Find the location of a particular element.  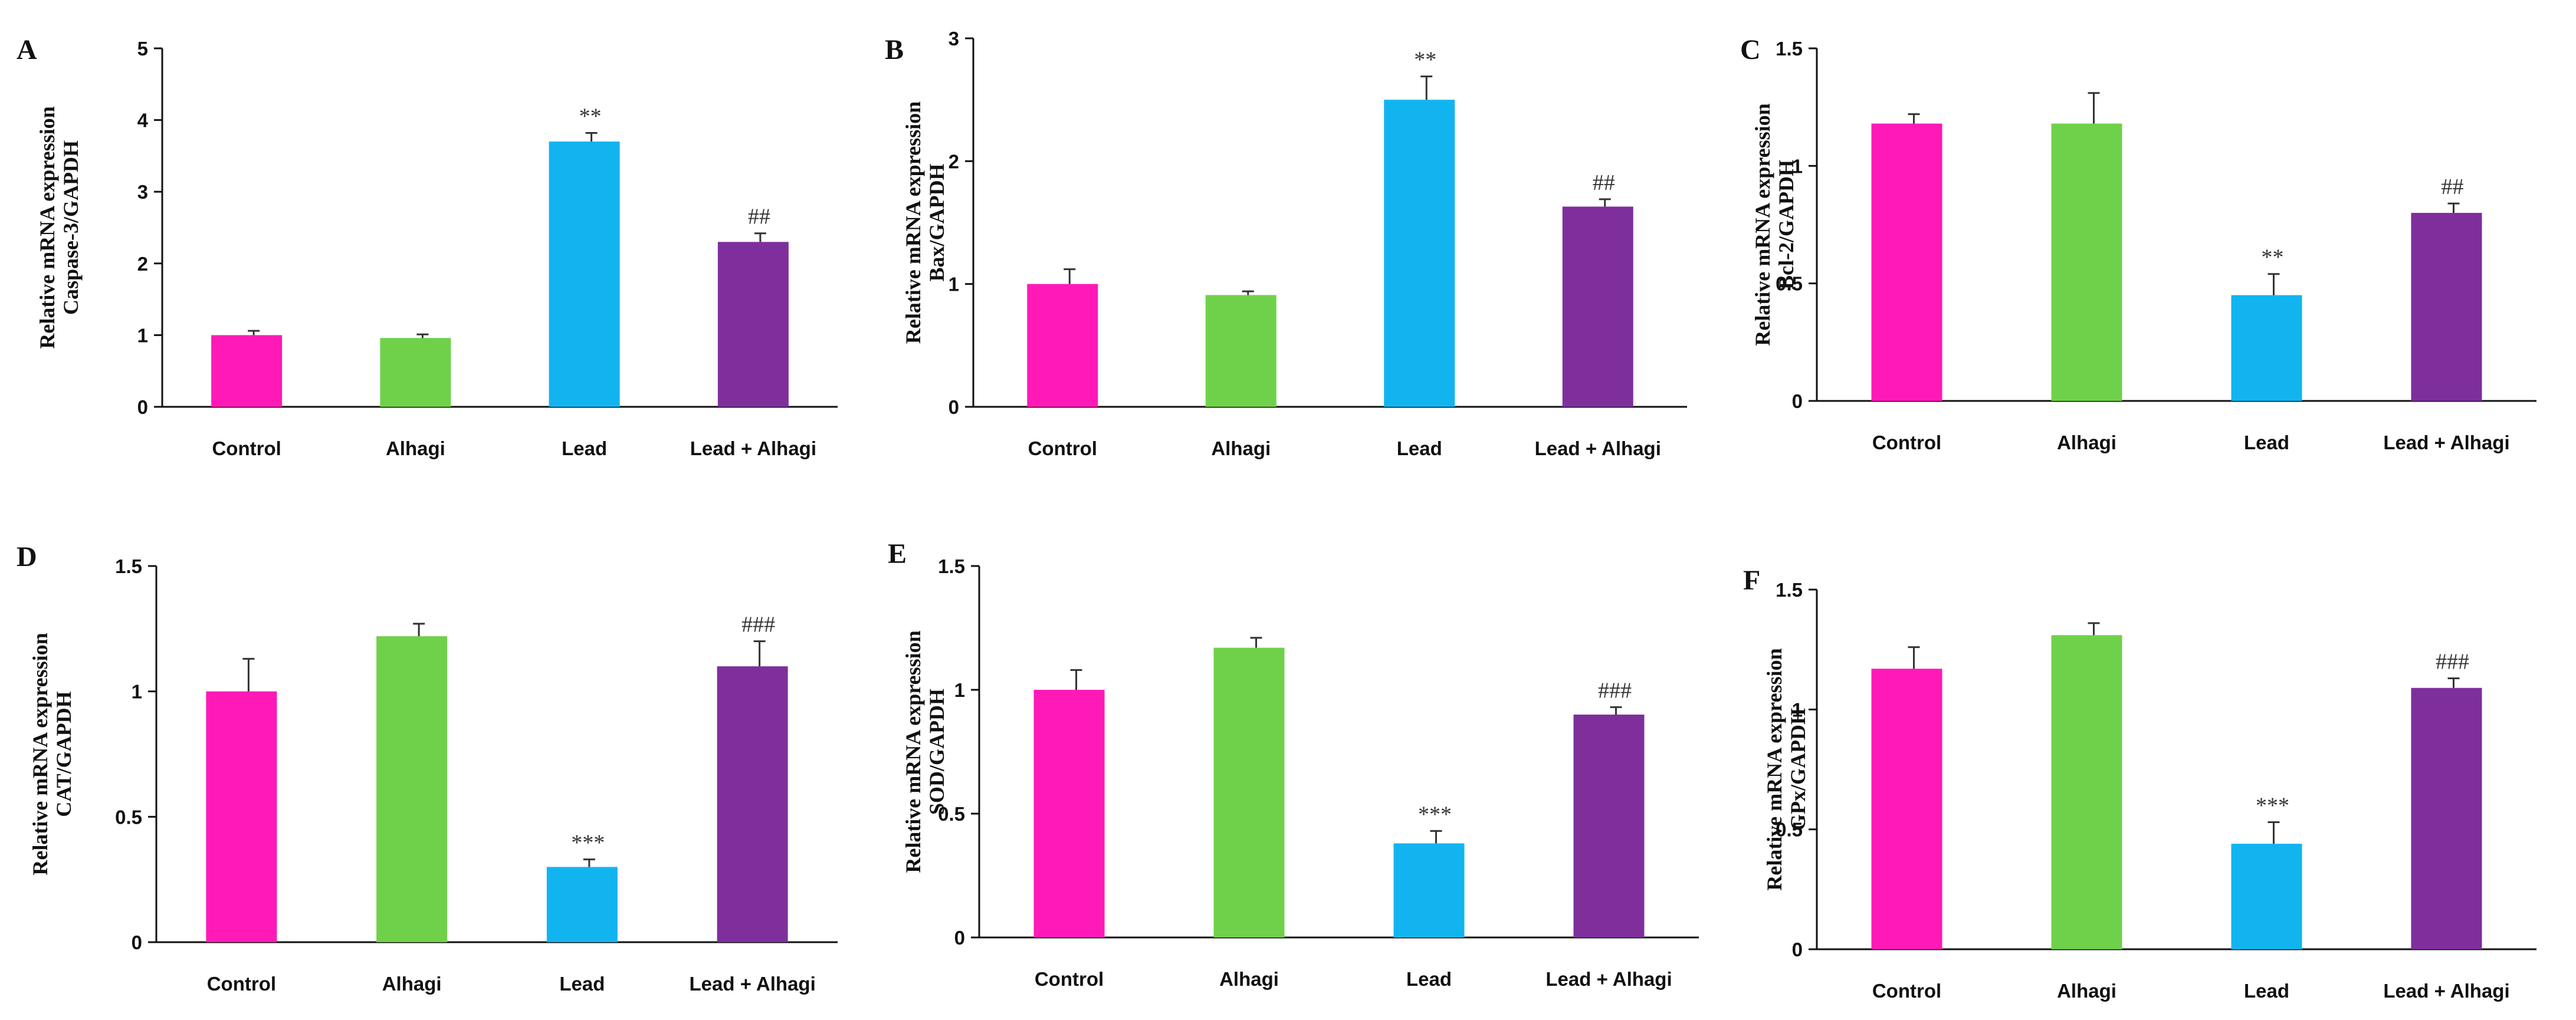

x-tick-label-b: Control is located at coordinates (1062, 448).